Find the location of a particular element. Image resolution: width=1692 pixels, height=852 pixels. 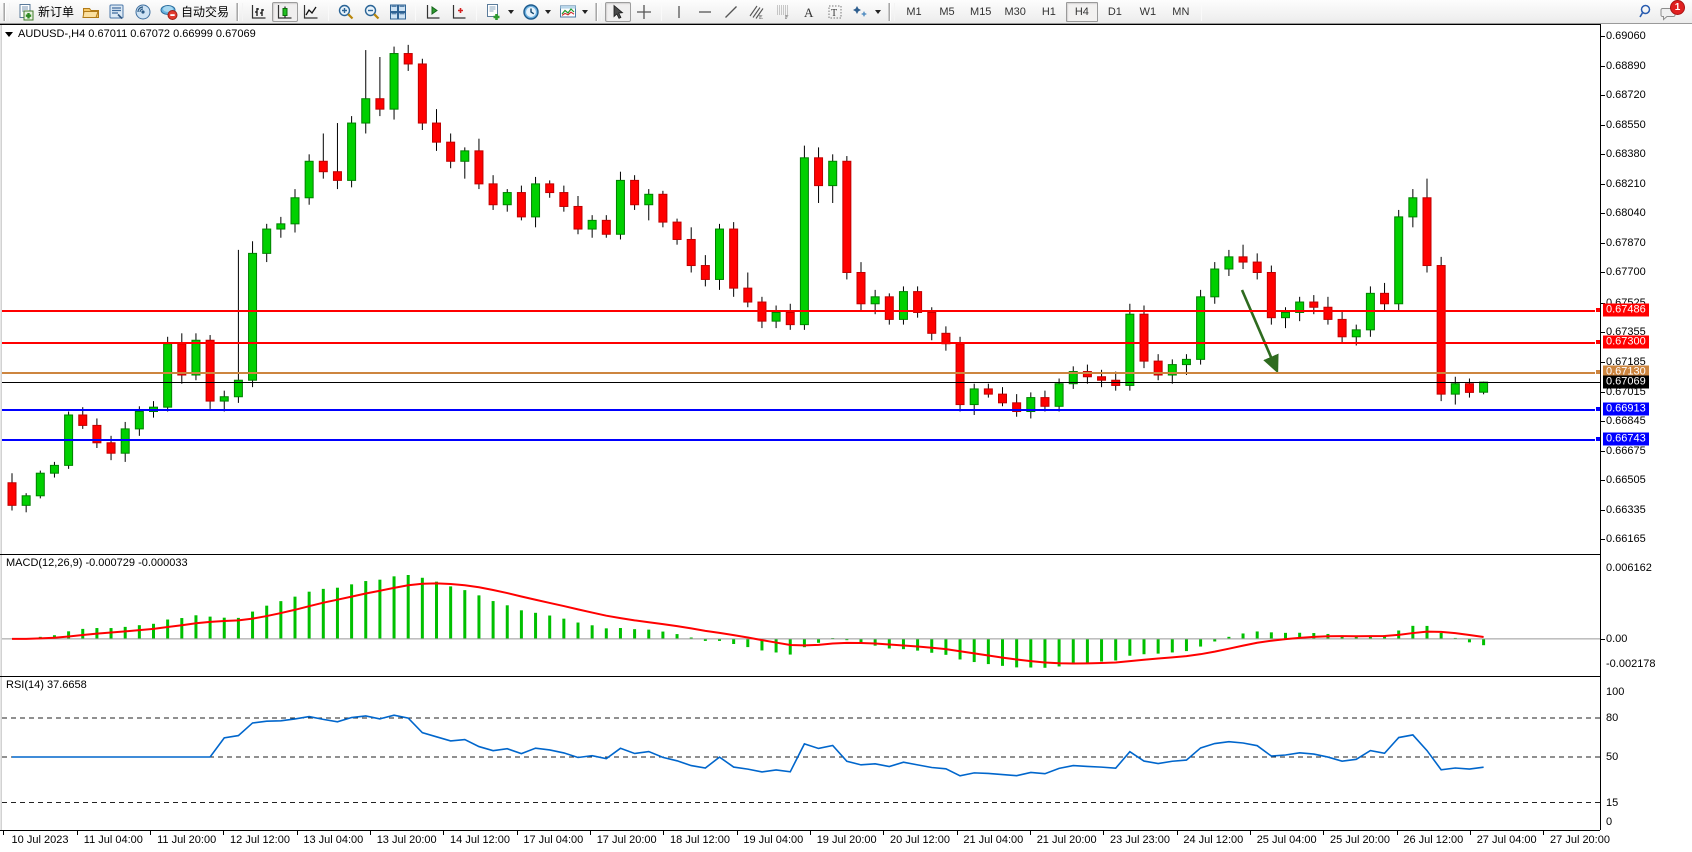

text-label-button: T is located at coordinates (835, 12).